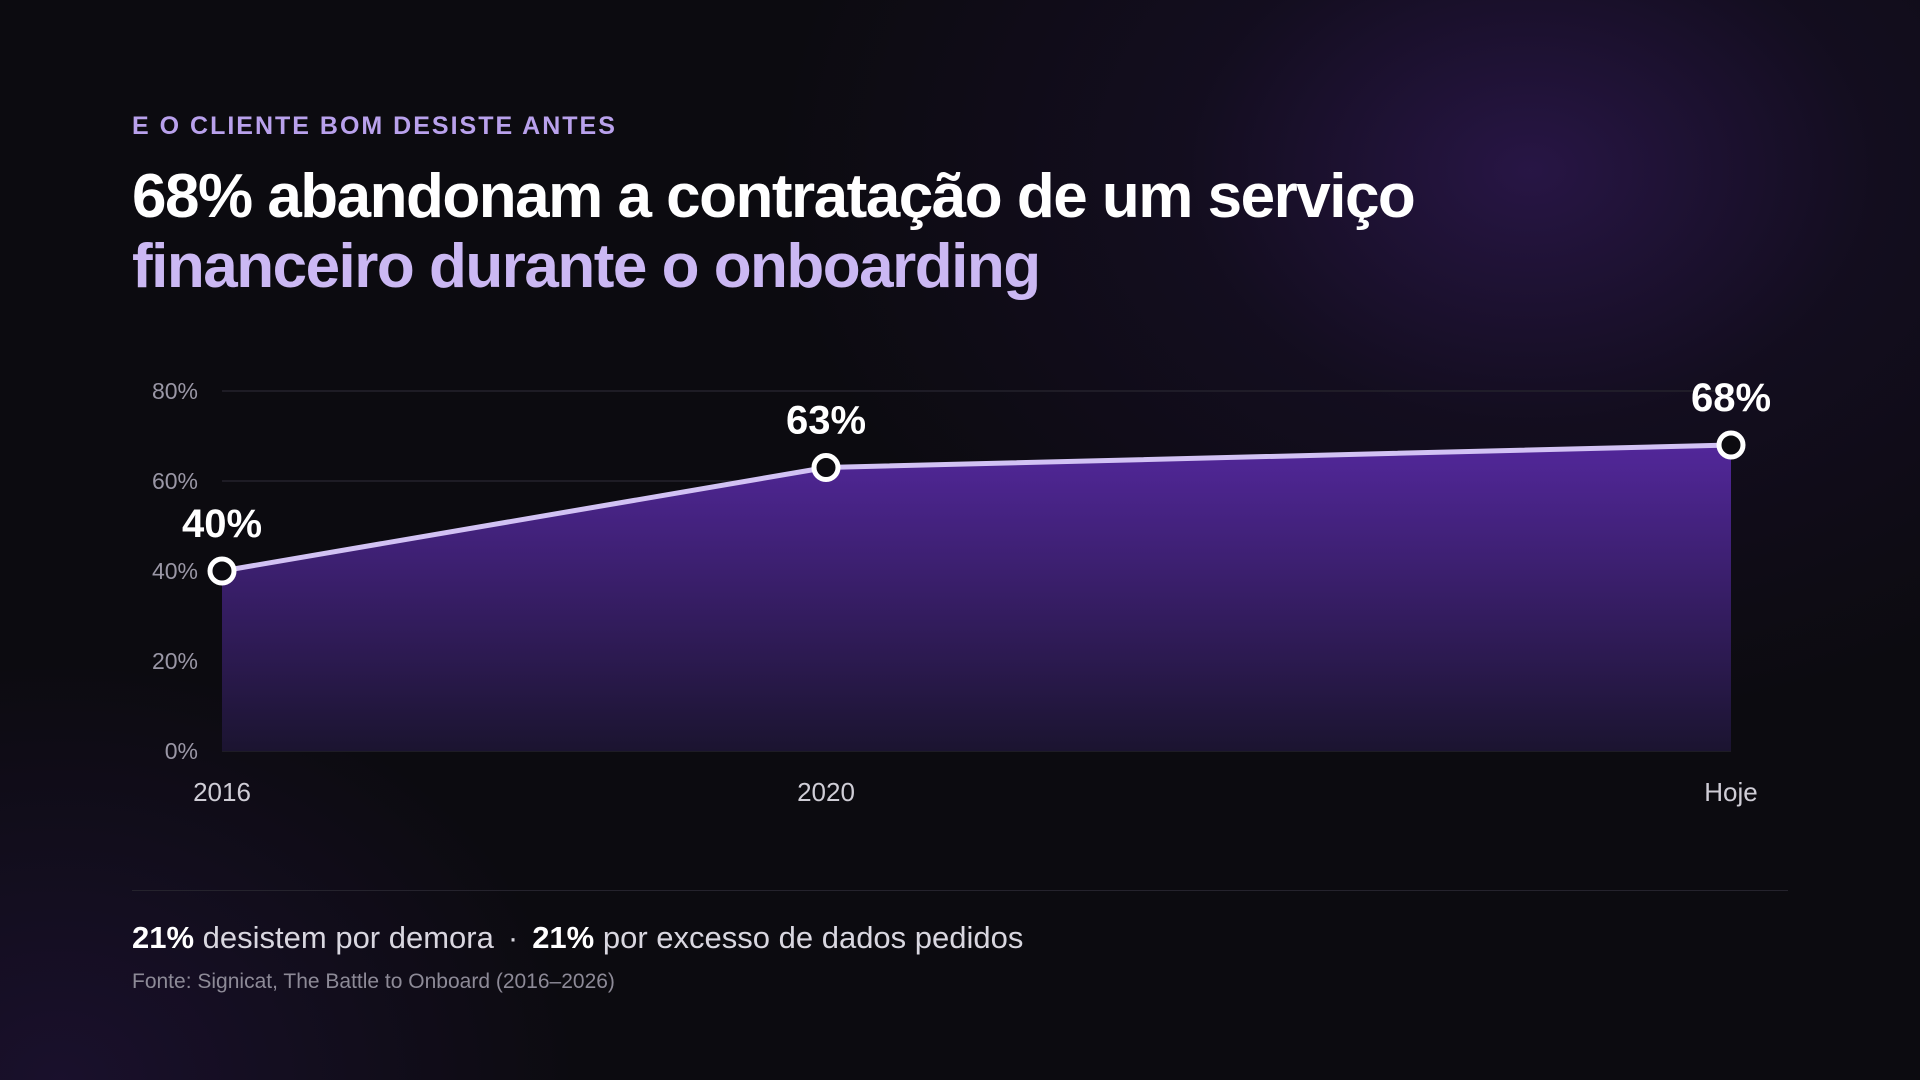 The width and height of the screenshot is (1920, 1080). I want to click on y-tick-label-60: 60%, so click(175, 481).